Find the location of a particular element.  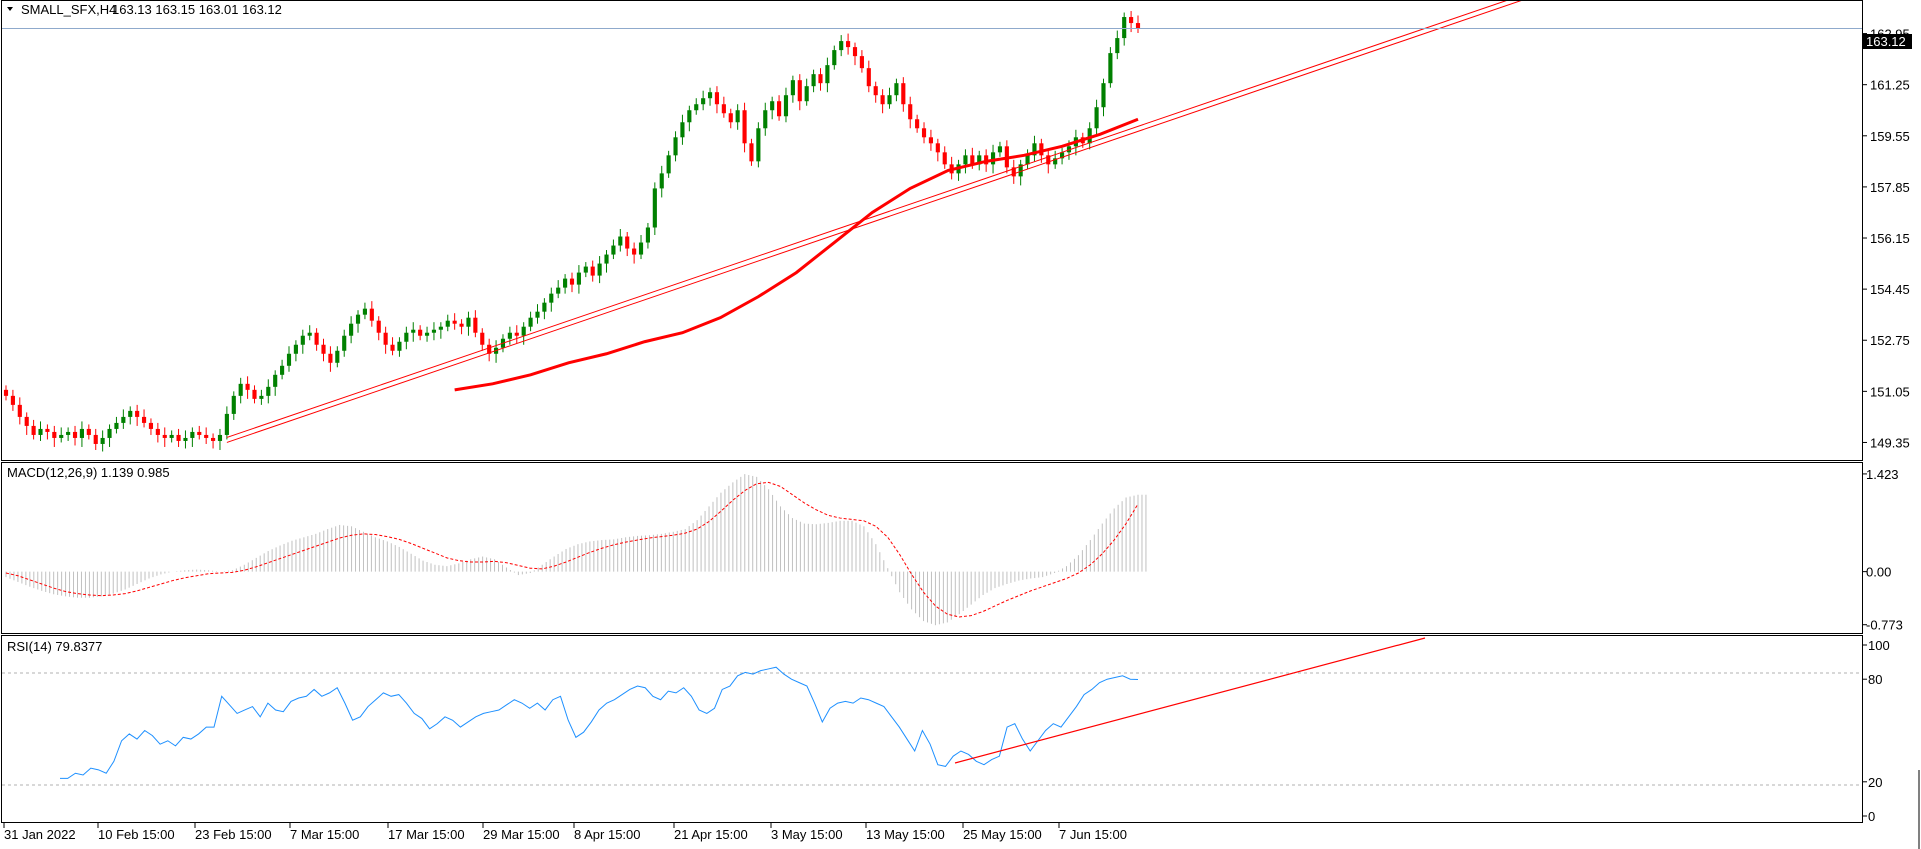

rsi-tick-label: 0 is located at coordinates (1871, 816).